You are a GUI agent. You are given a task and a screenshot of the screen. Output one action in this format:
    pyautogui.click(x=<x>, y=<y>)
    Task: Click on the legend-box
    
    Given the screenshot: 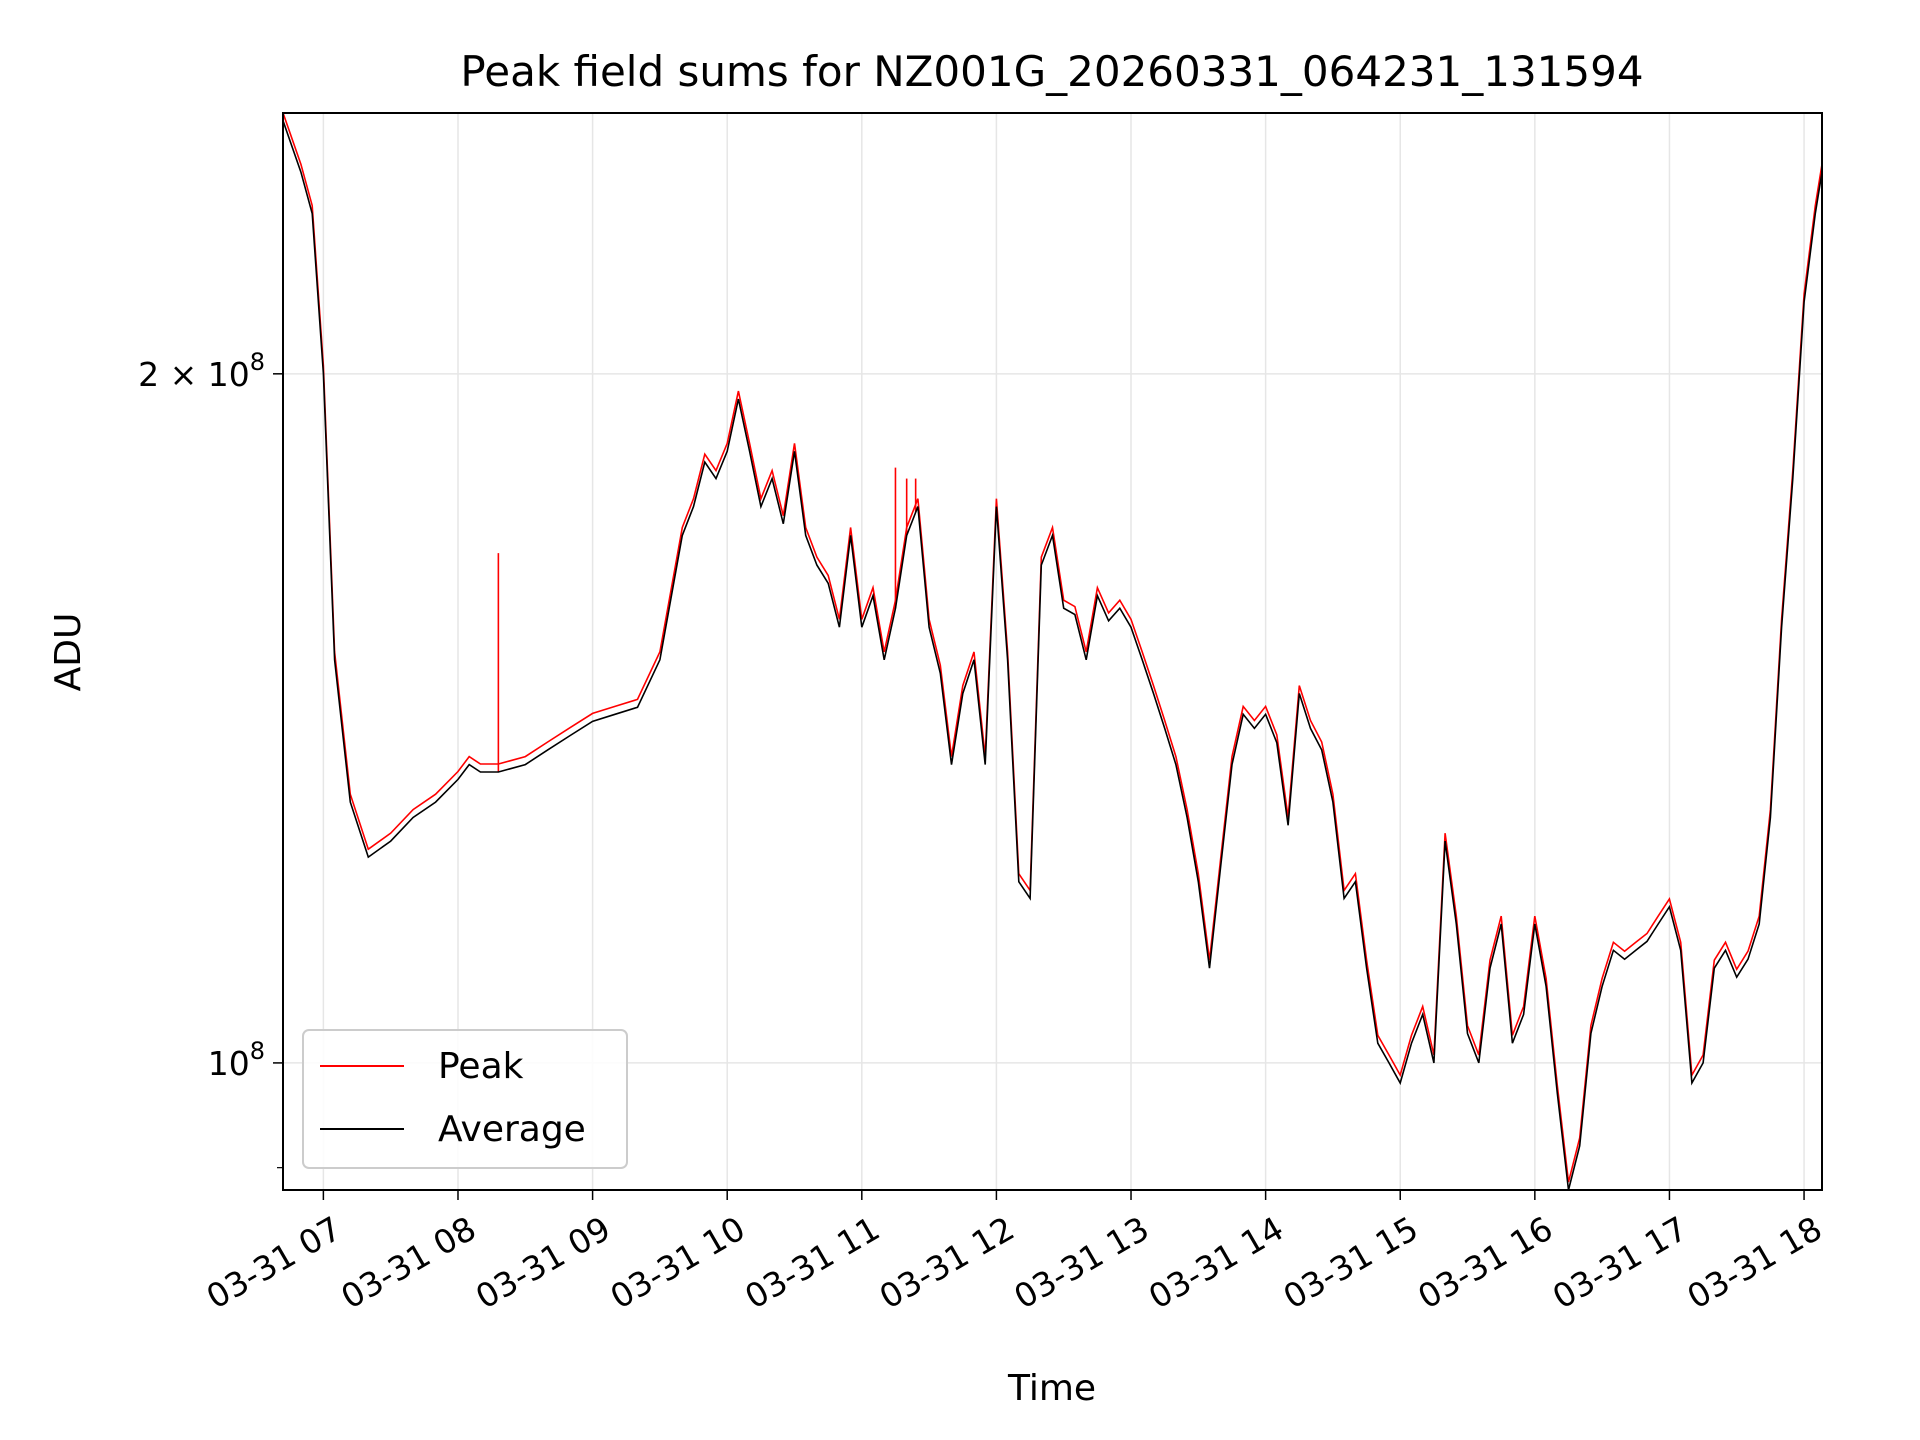 What is the action you would take?
    pyautogui.click(x=465, y=1099)
    